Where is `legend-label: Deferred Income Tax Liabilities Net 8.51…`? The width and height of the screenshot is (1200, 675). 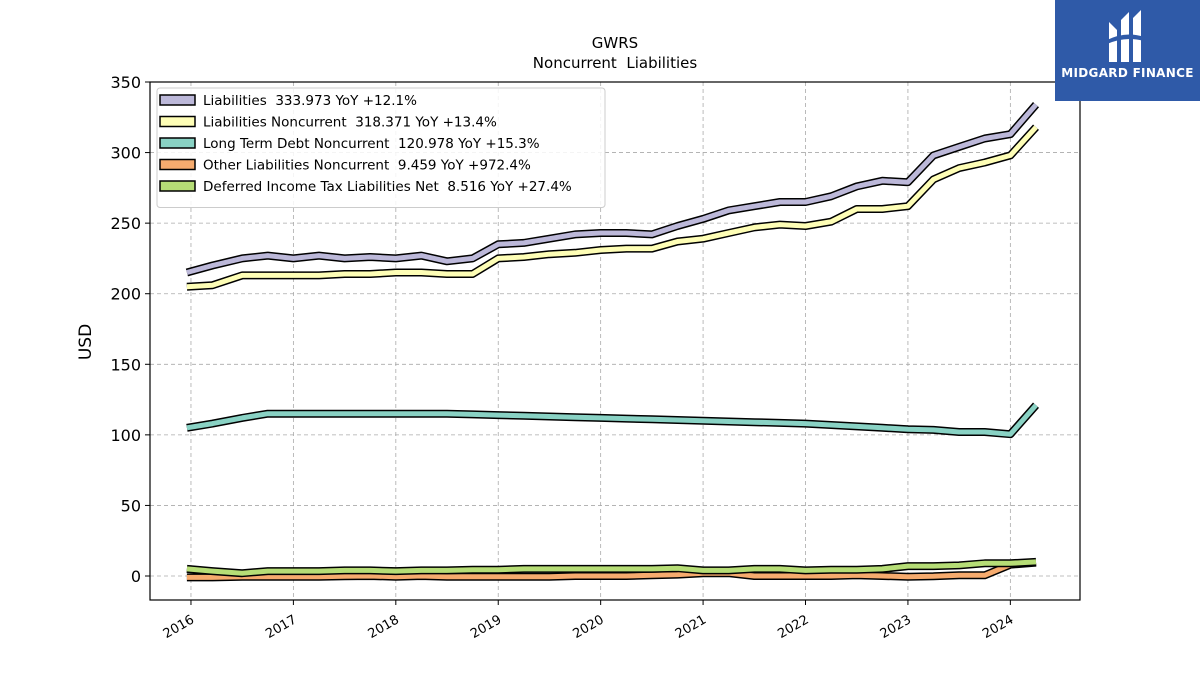 legend-label: Deferred Income Tax Liabilities Net 8.51… is located at coordinates (387, 187).